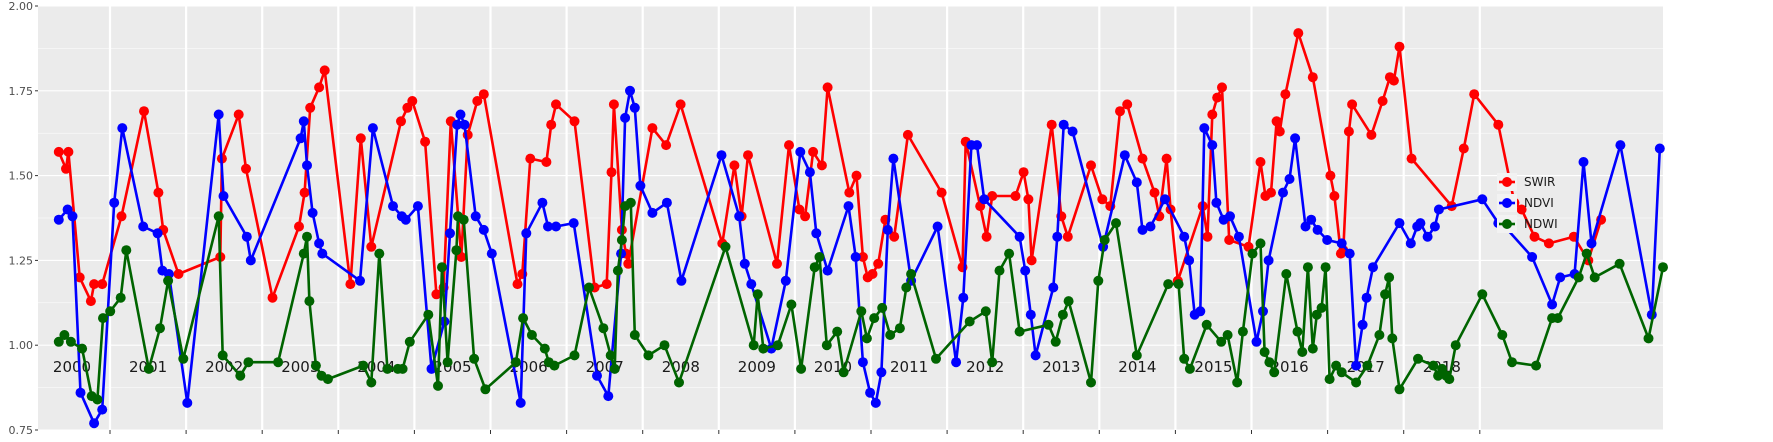 This screenshot has width=1773, height=442. What do you see at coordinates (224, 367) in the screenshot?
I see `year-label: 2002` at bounding box center [224, 367].